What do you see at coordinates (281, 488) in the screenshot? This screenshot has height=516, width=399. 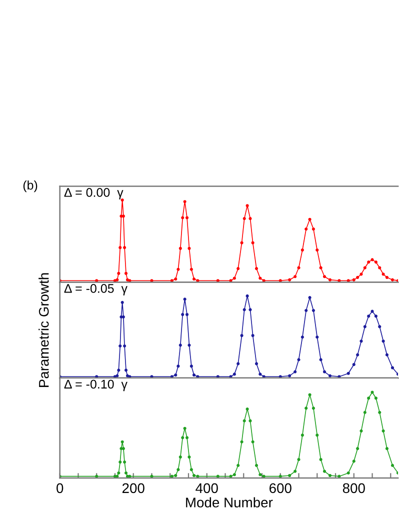 I see `x-tick-label: 600` at bounding box center [281, 488].